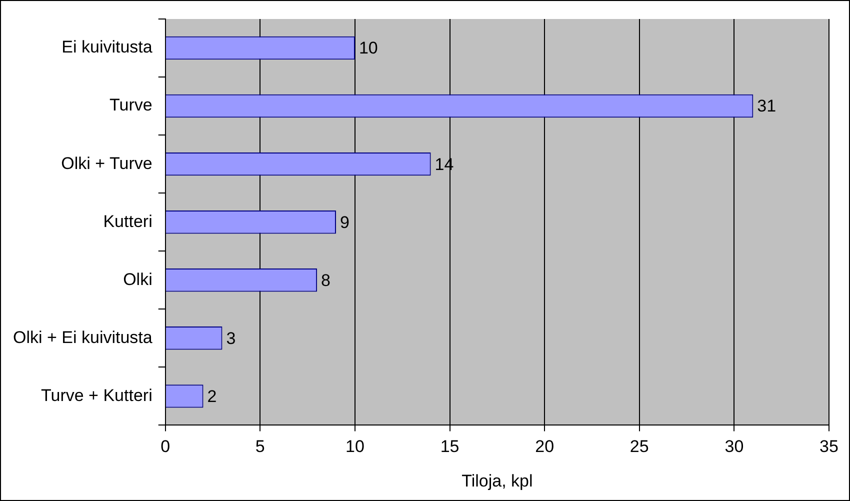 The width and height of the screenshot is (850, 501). Describe the element at coordinates (260, 446) in the screenshot. I see `x-tick-label: 5` at that location.